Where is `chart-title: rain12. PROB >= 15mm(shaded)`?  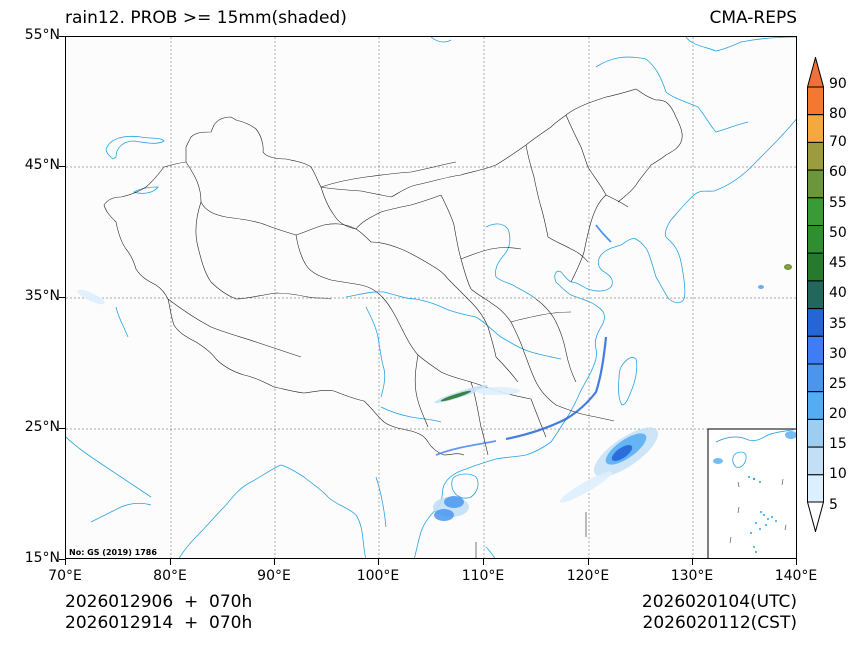 chart-title: rain12. PROB >= 15mm(shaded) is located at coordinates (206, 18).